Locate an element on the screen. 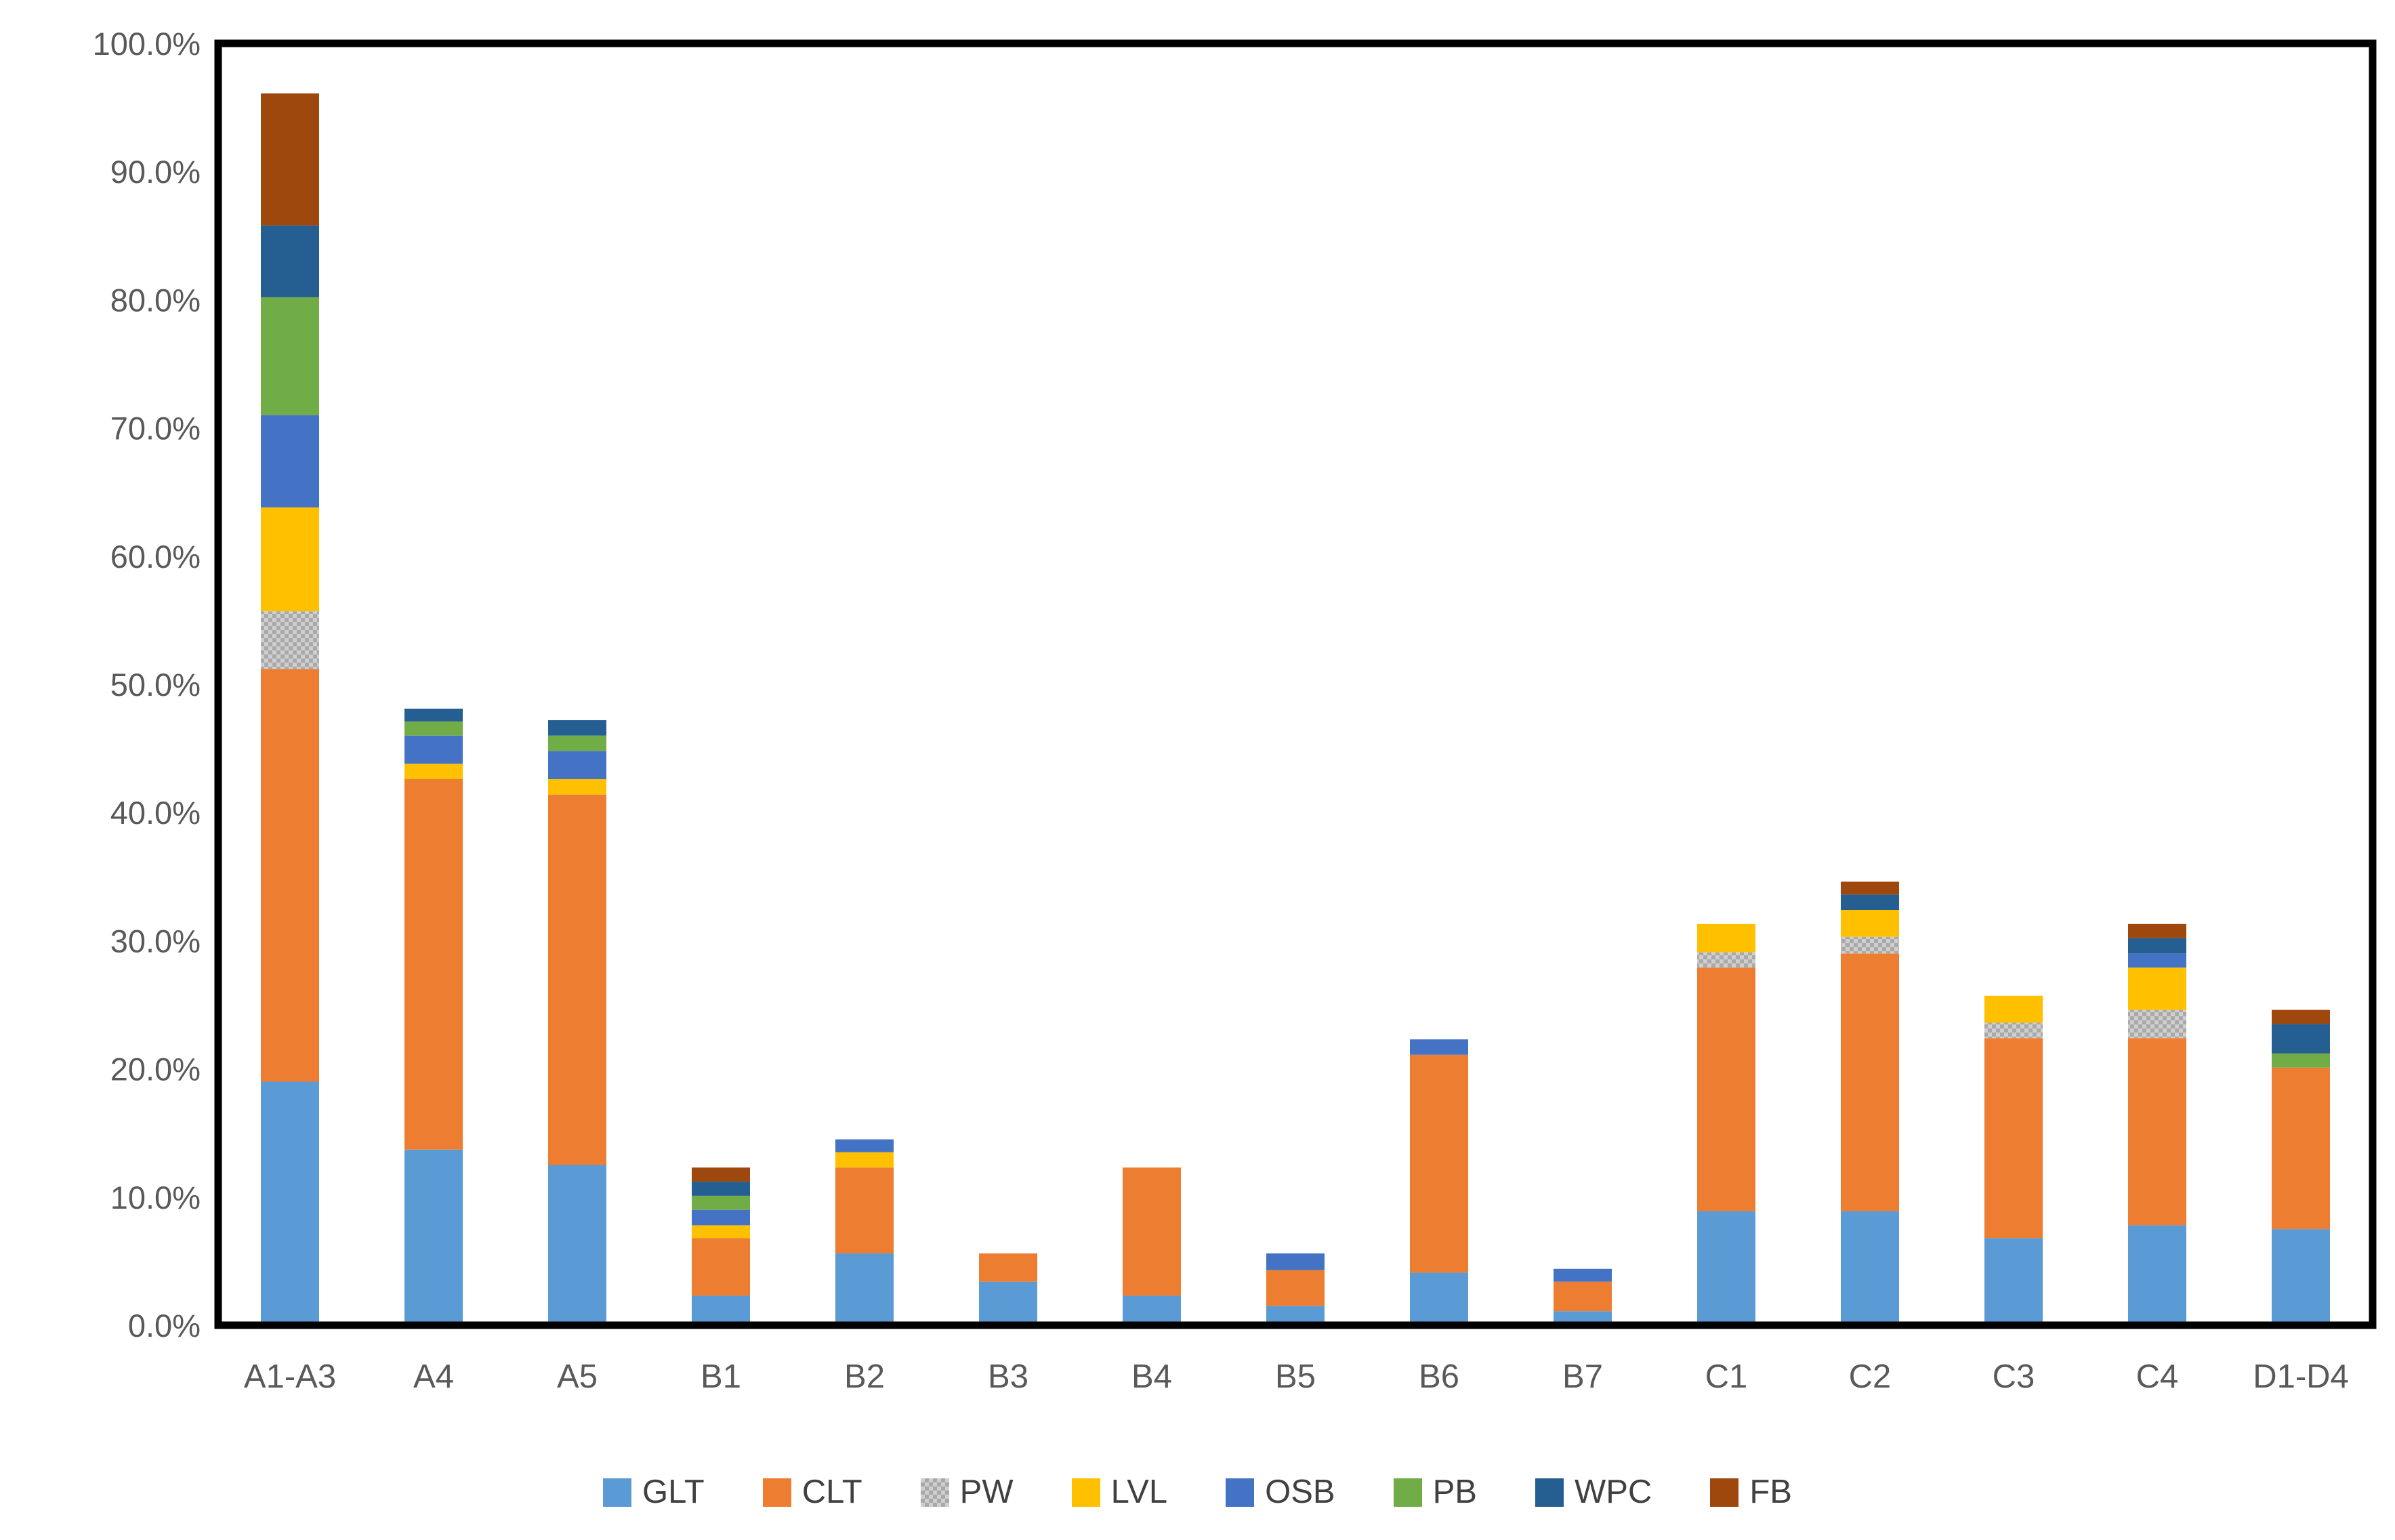 This screenshot has height=1540, width=2395. legend-label: FB is located at coordinates (1770, 1492).